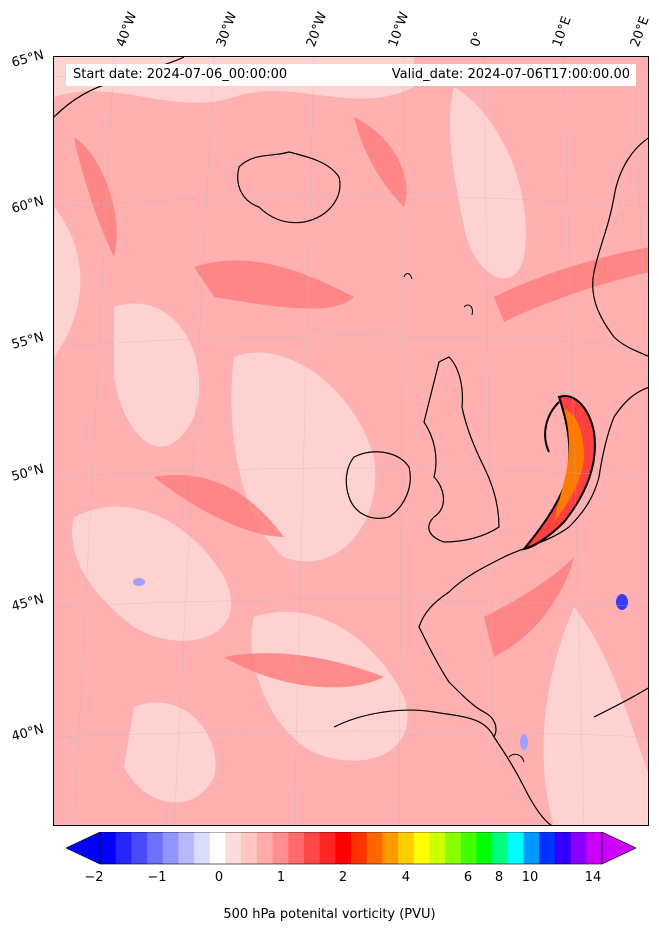 The image size is (659, 936). I want to click on colorbar-tick-label: 2, so click(343, 877).